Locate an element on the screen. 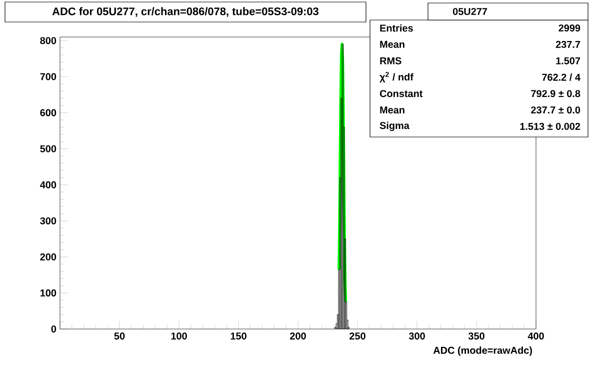  y-tick-label: 500 is located at coordinates (48, 148).